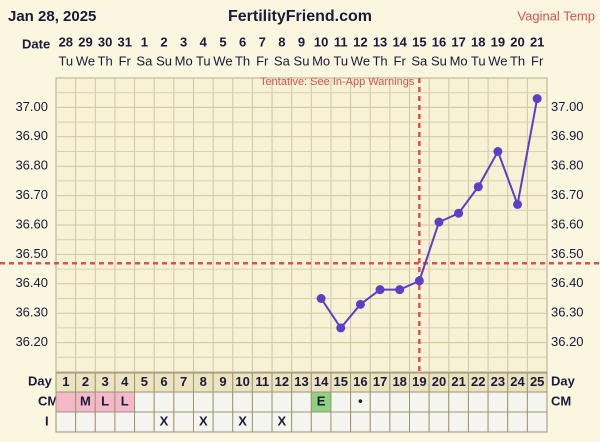 Image resolution: width=600 pixels, height=442 pixels. Describe the element at coordinates (65, 381) in the screenshot. I see `day-number: 1` at that location.